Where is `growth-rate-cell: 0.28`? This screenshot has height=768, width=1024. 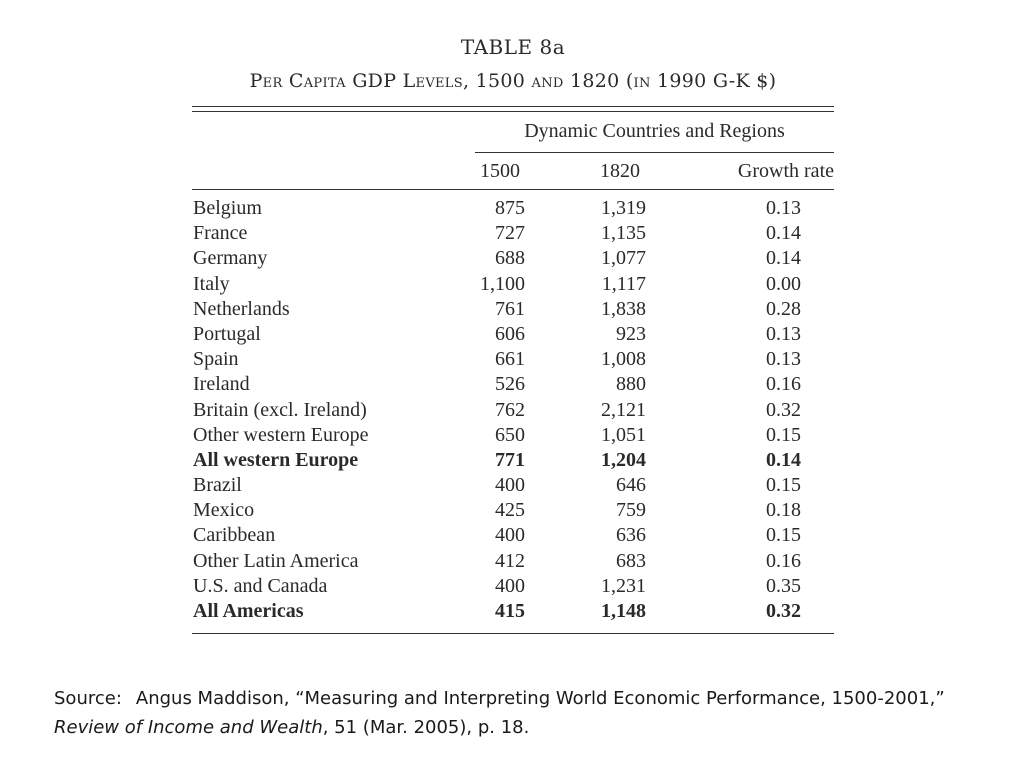 growth-rate-cell: 0.28 is located at coordinates (783, 308).